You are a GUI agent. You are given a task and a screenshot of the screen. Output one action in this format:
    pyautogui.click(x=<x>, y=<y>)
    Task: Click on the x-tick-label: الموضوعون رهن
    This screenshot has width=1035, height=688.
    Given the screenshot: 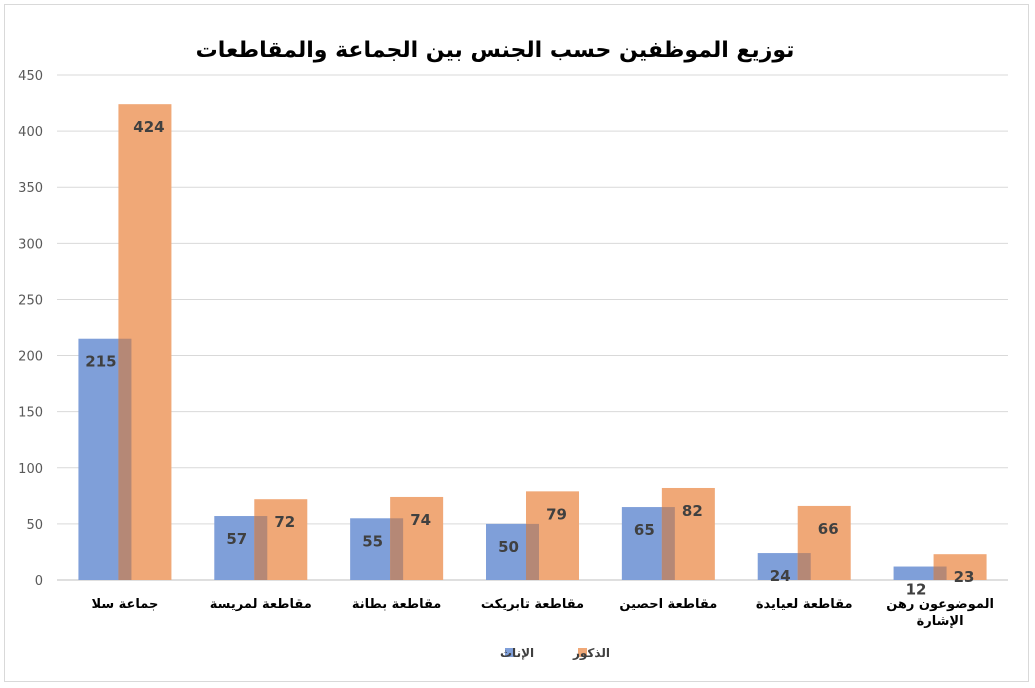 What is the action you would take?
    pyautogui.click(x=940, y=604)
    